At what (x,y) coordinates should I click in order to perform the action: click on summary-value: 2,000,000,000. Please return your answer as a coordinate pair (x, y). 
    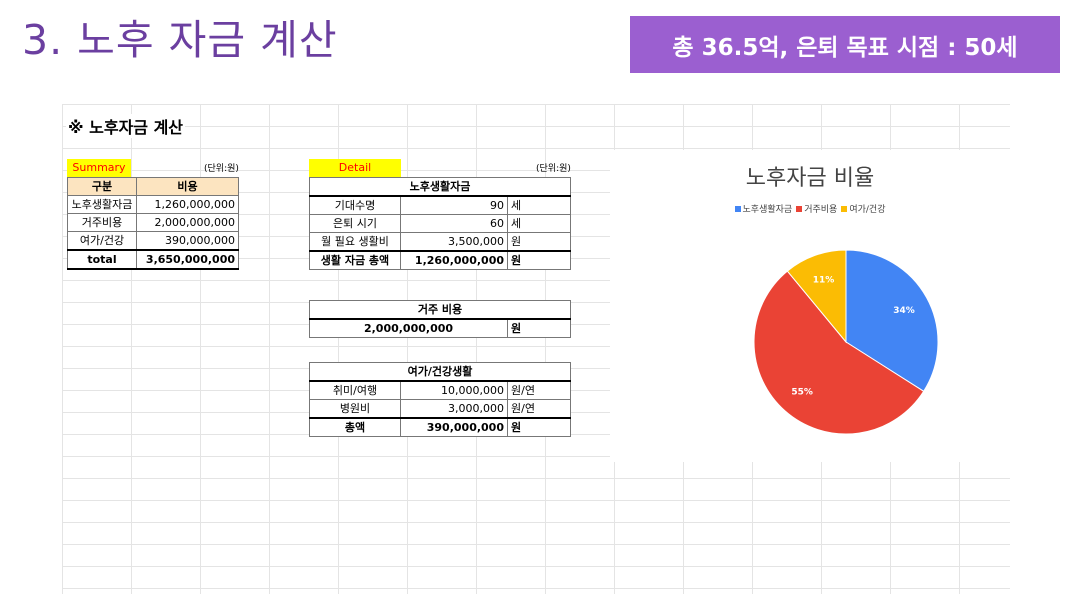
    Looking at the image, I should click on (187, 222).